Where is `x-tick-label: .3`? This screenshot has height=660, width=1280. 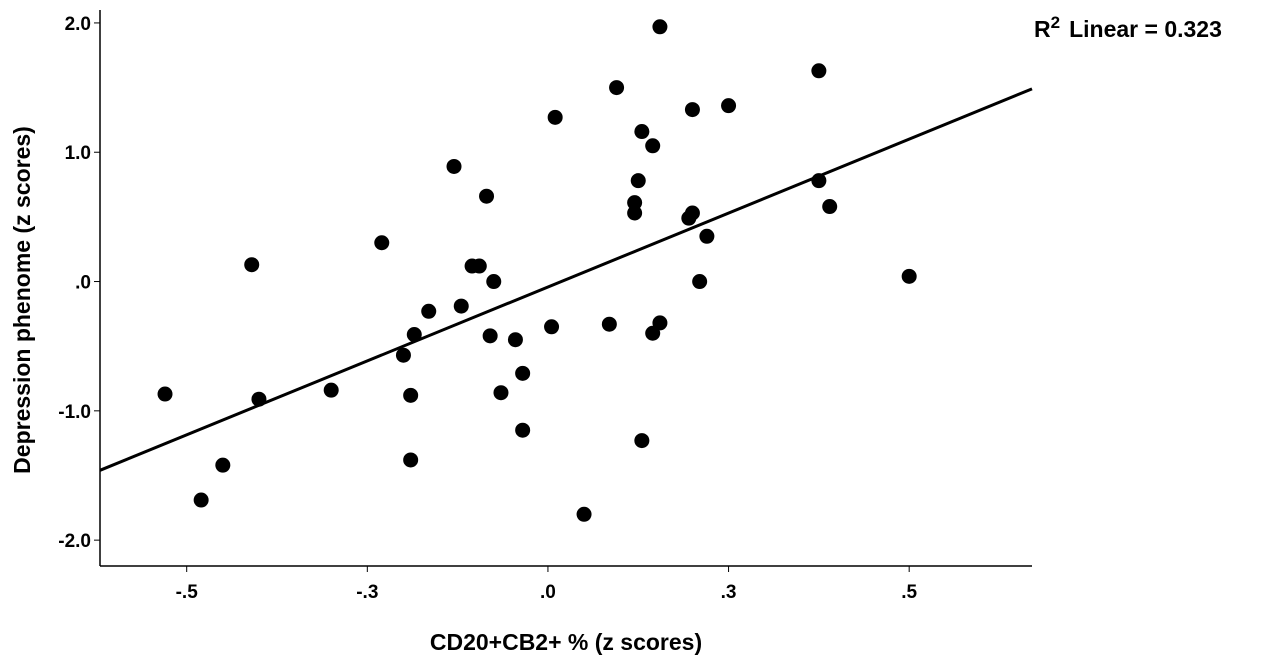
x-tick-label: .3 is located at coordinates (729, 592).